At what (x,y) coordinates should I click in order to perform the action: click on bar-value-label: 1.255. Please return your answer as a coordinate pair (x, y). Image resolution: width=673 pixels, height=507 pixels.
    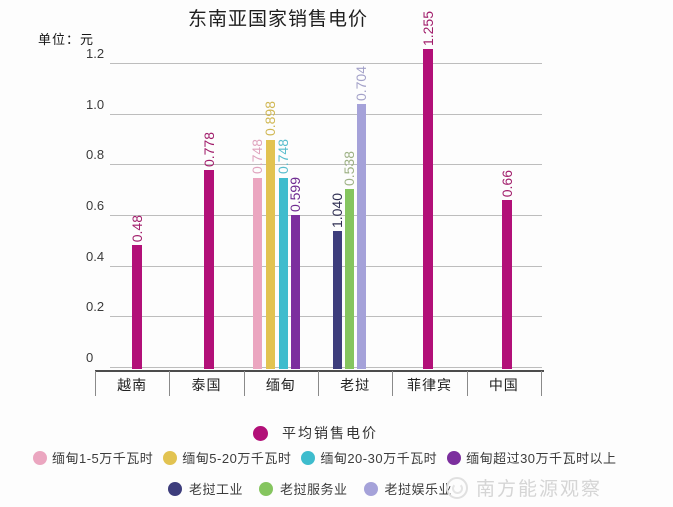
    Looking at the image, I should click on (428, 29).